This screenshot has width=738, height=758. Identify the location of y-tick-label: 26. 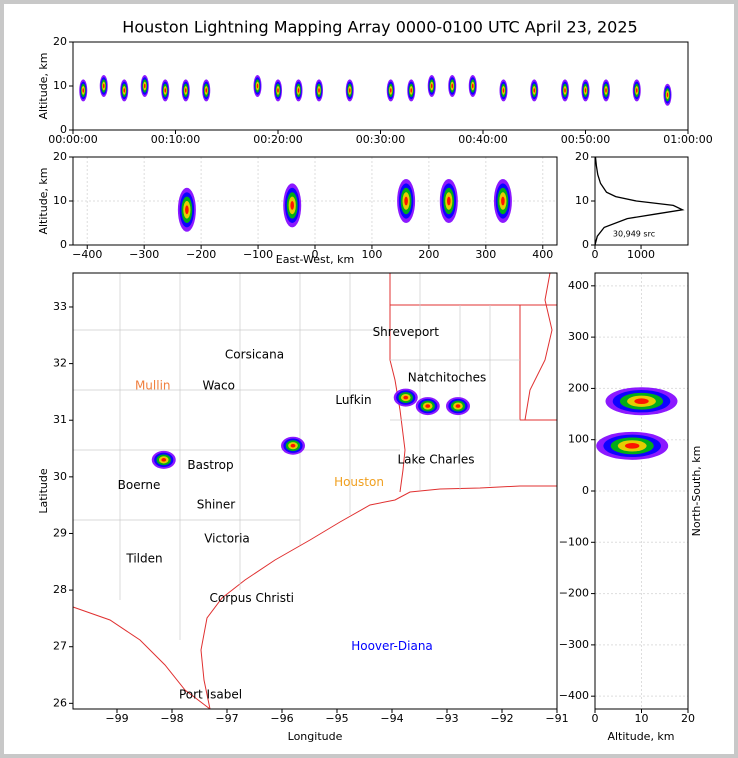
(60, 702).